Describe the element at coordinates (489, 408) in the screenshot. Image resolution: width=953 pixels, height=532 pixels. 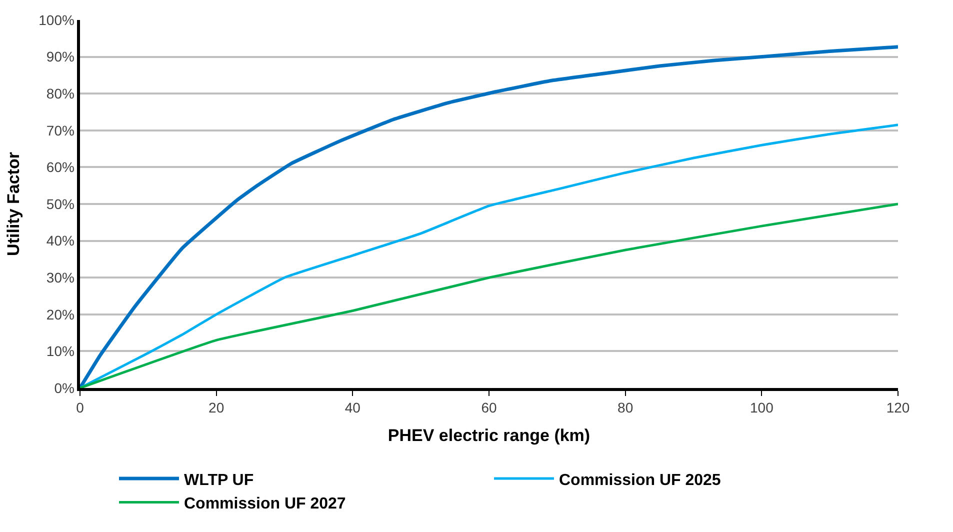
I see `x-tick-label: 60` at that location.